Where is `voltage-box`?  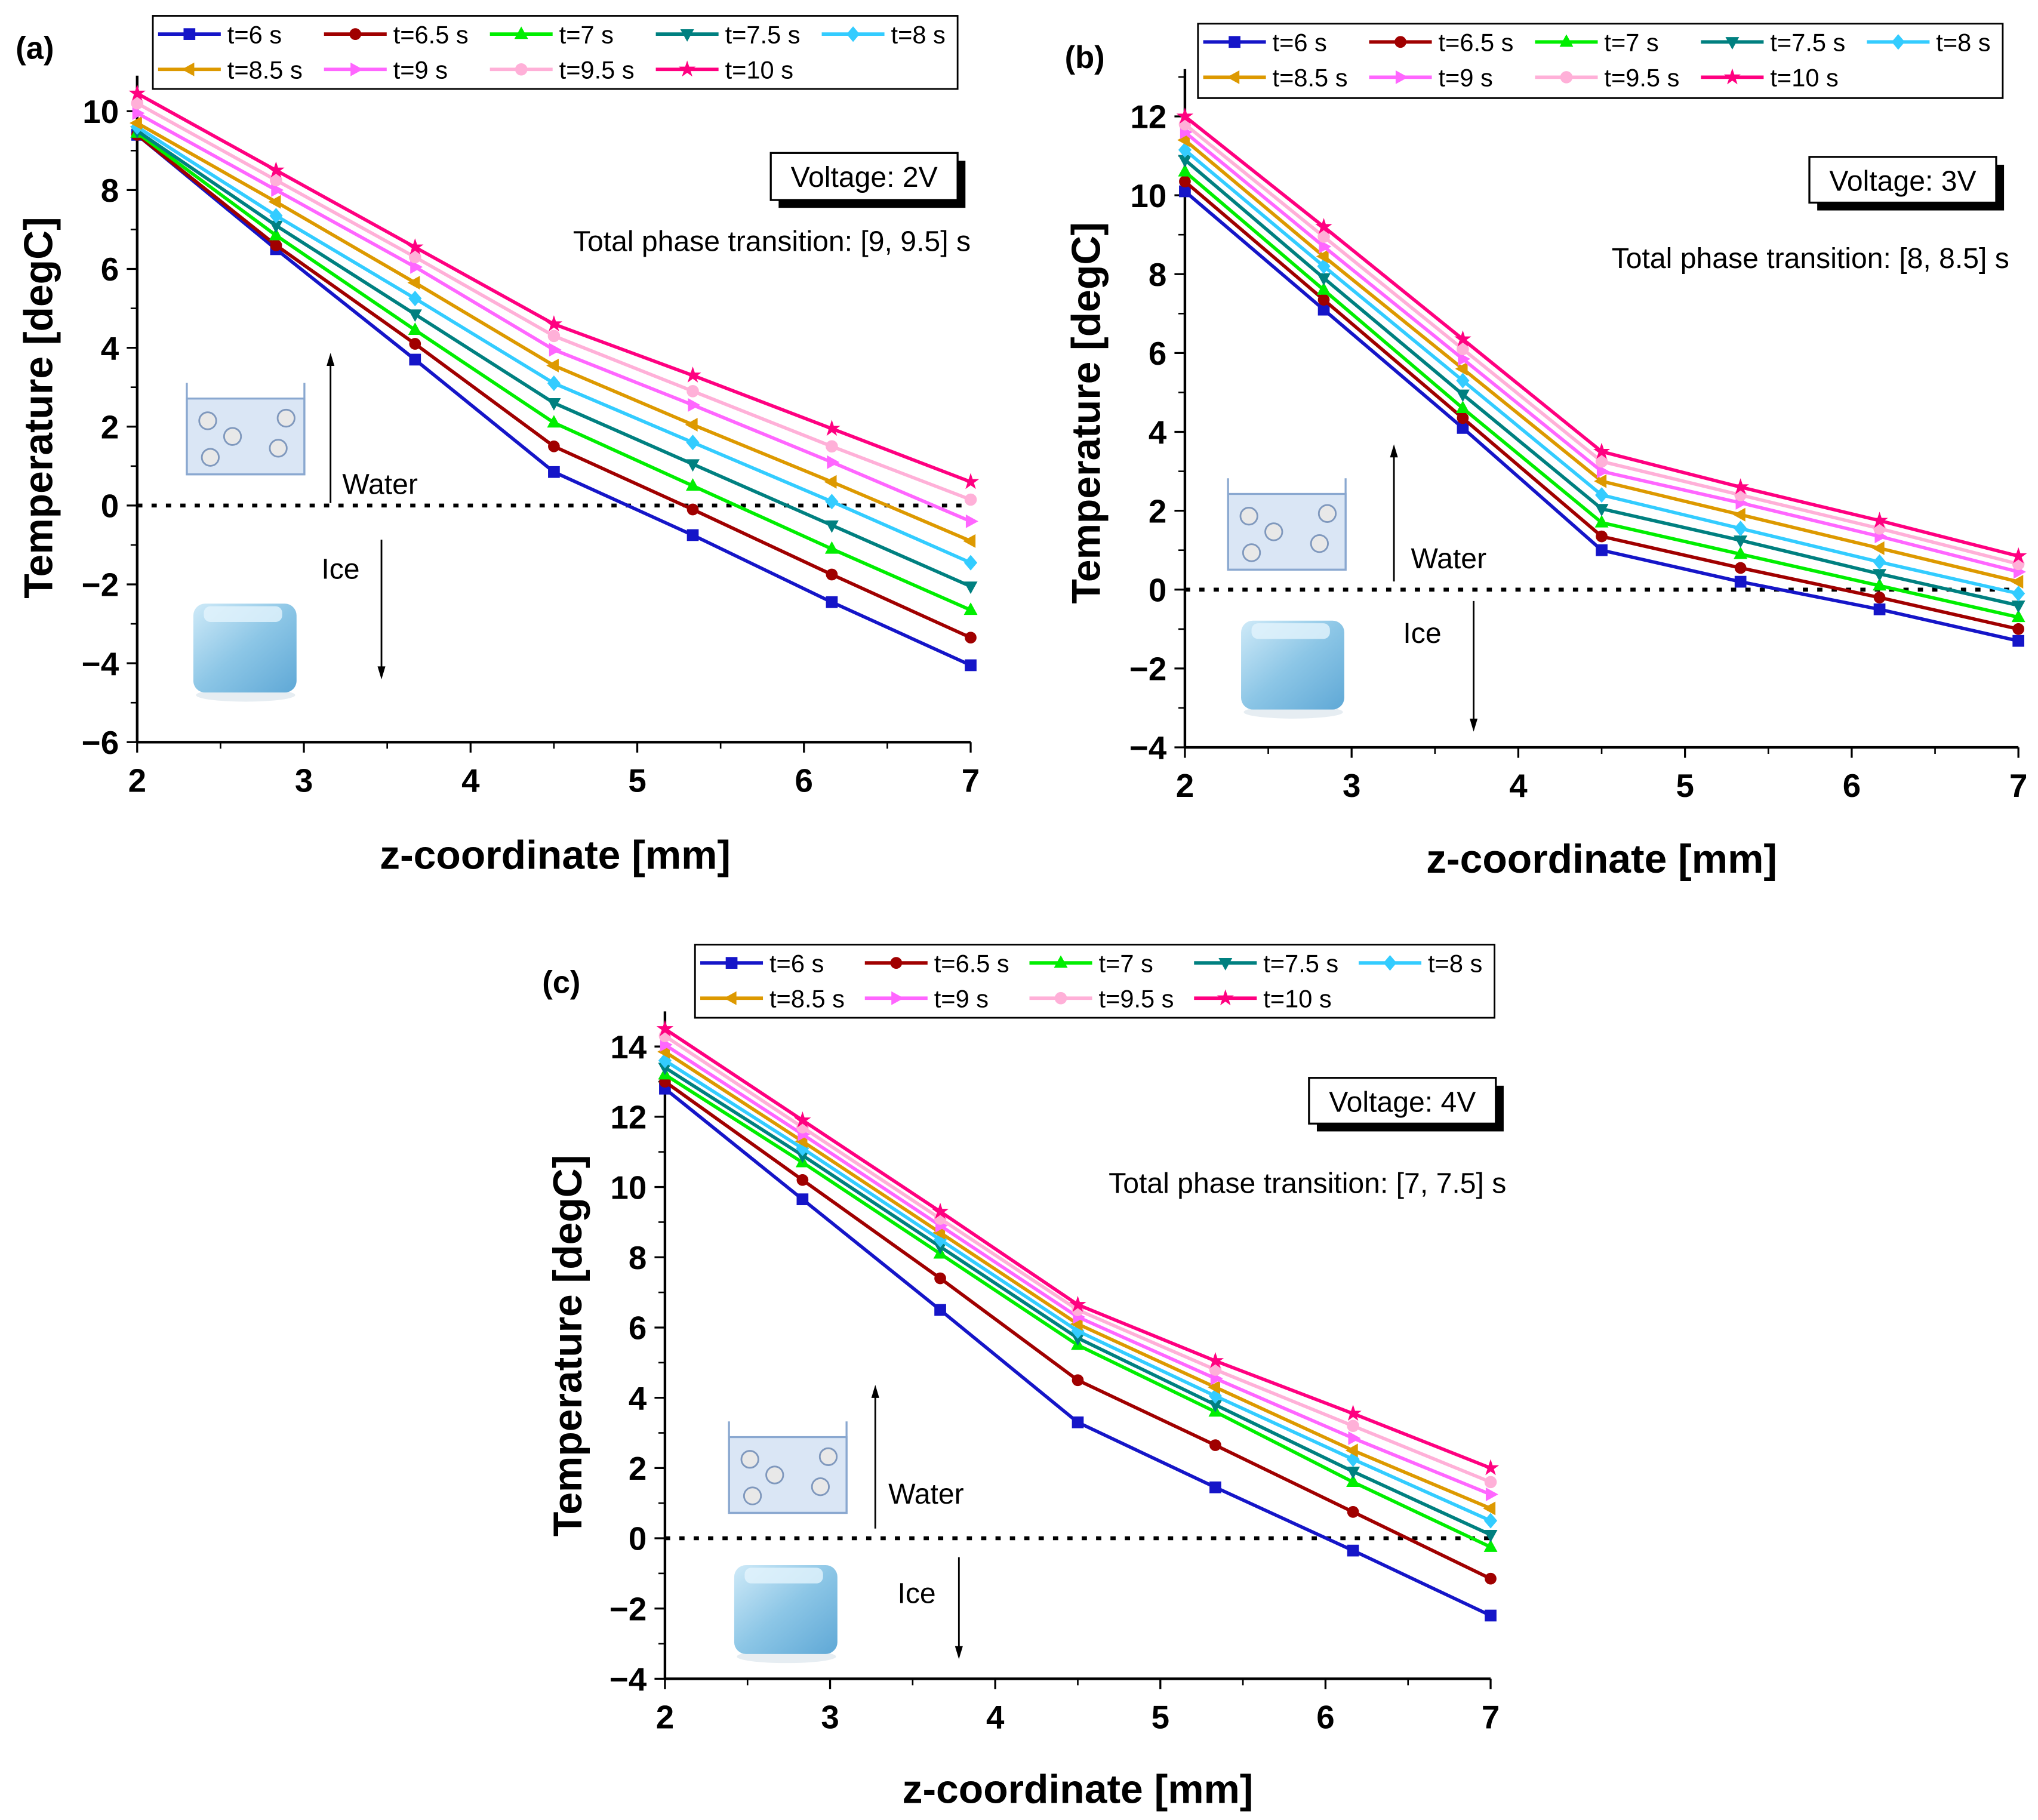 voltage-box is located at coordinates (1903, 180).